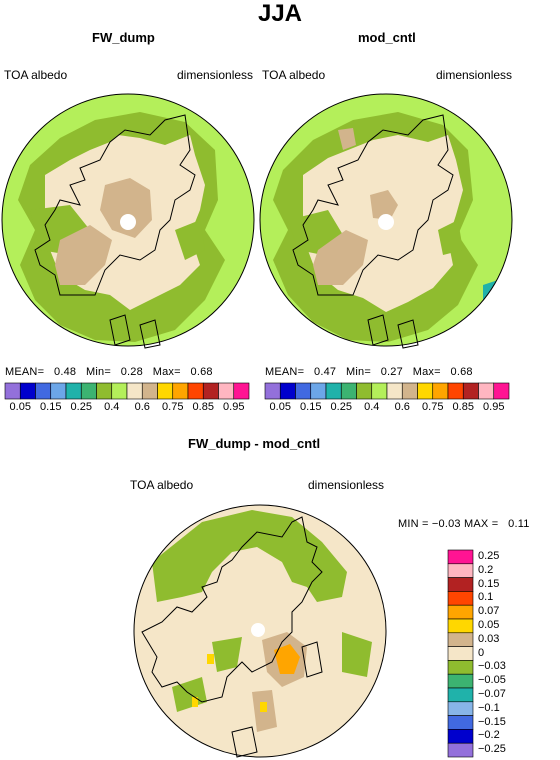  Describe the element at coordinates (36, 75) in the screenshot. I see `panel-1-variable-label: TOA albedo` at that location.